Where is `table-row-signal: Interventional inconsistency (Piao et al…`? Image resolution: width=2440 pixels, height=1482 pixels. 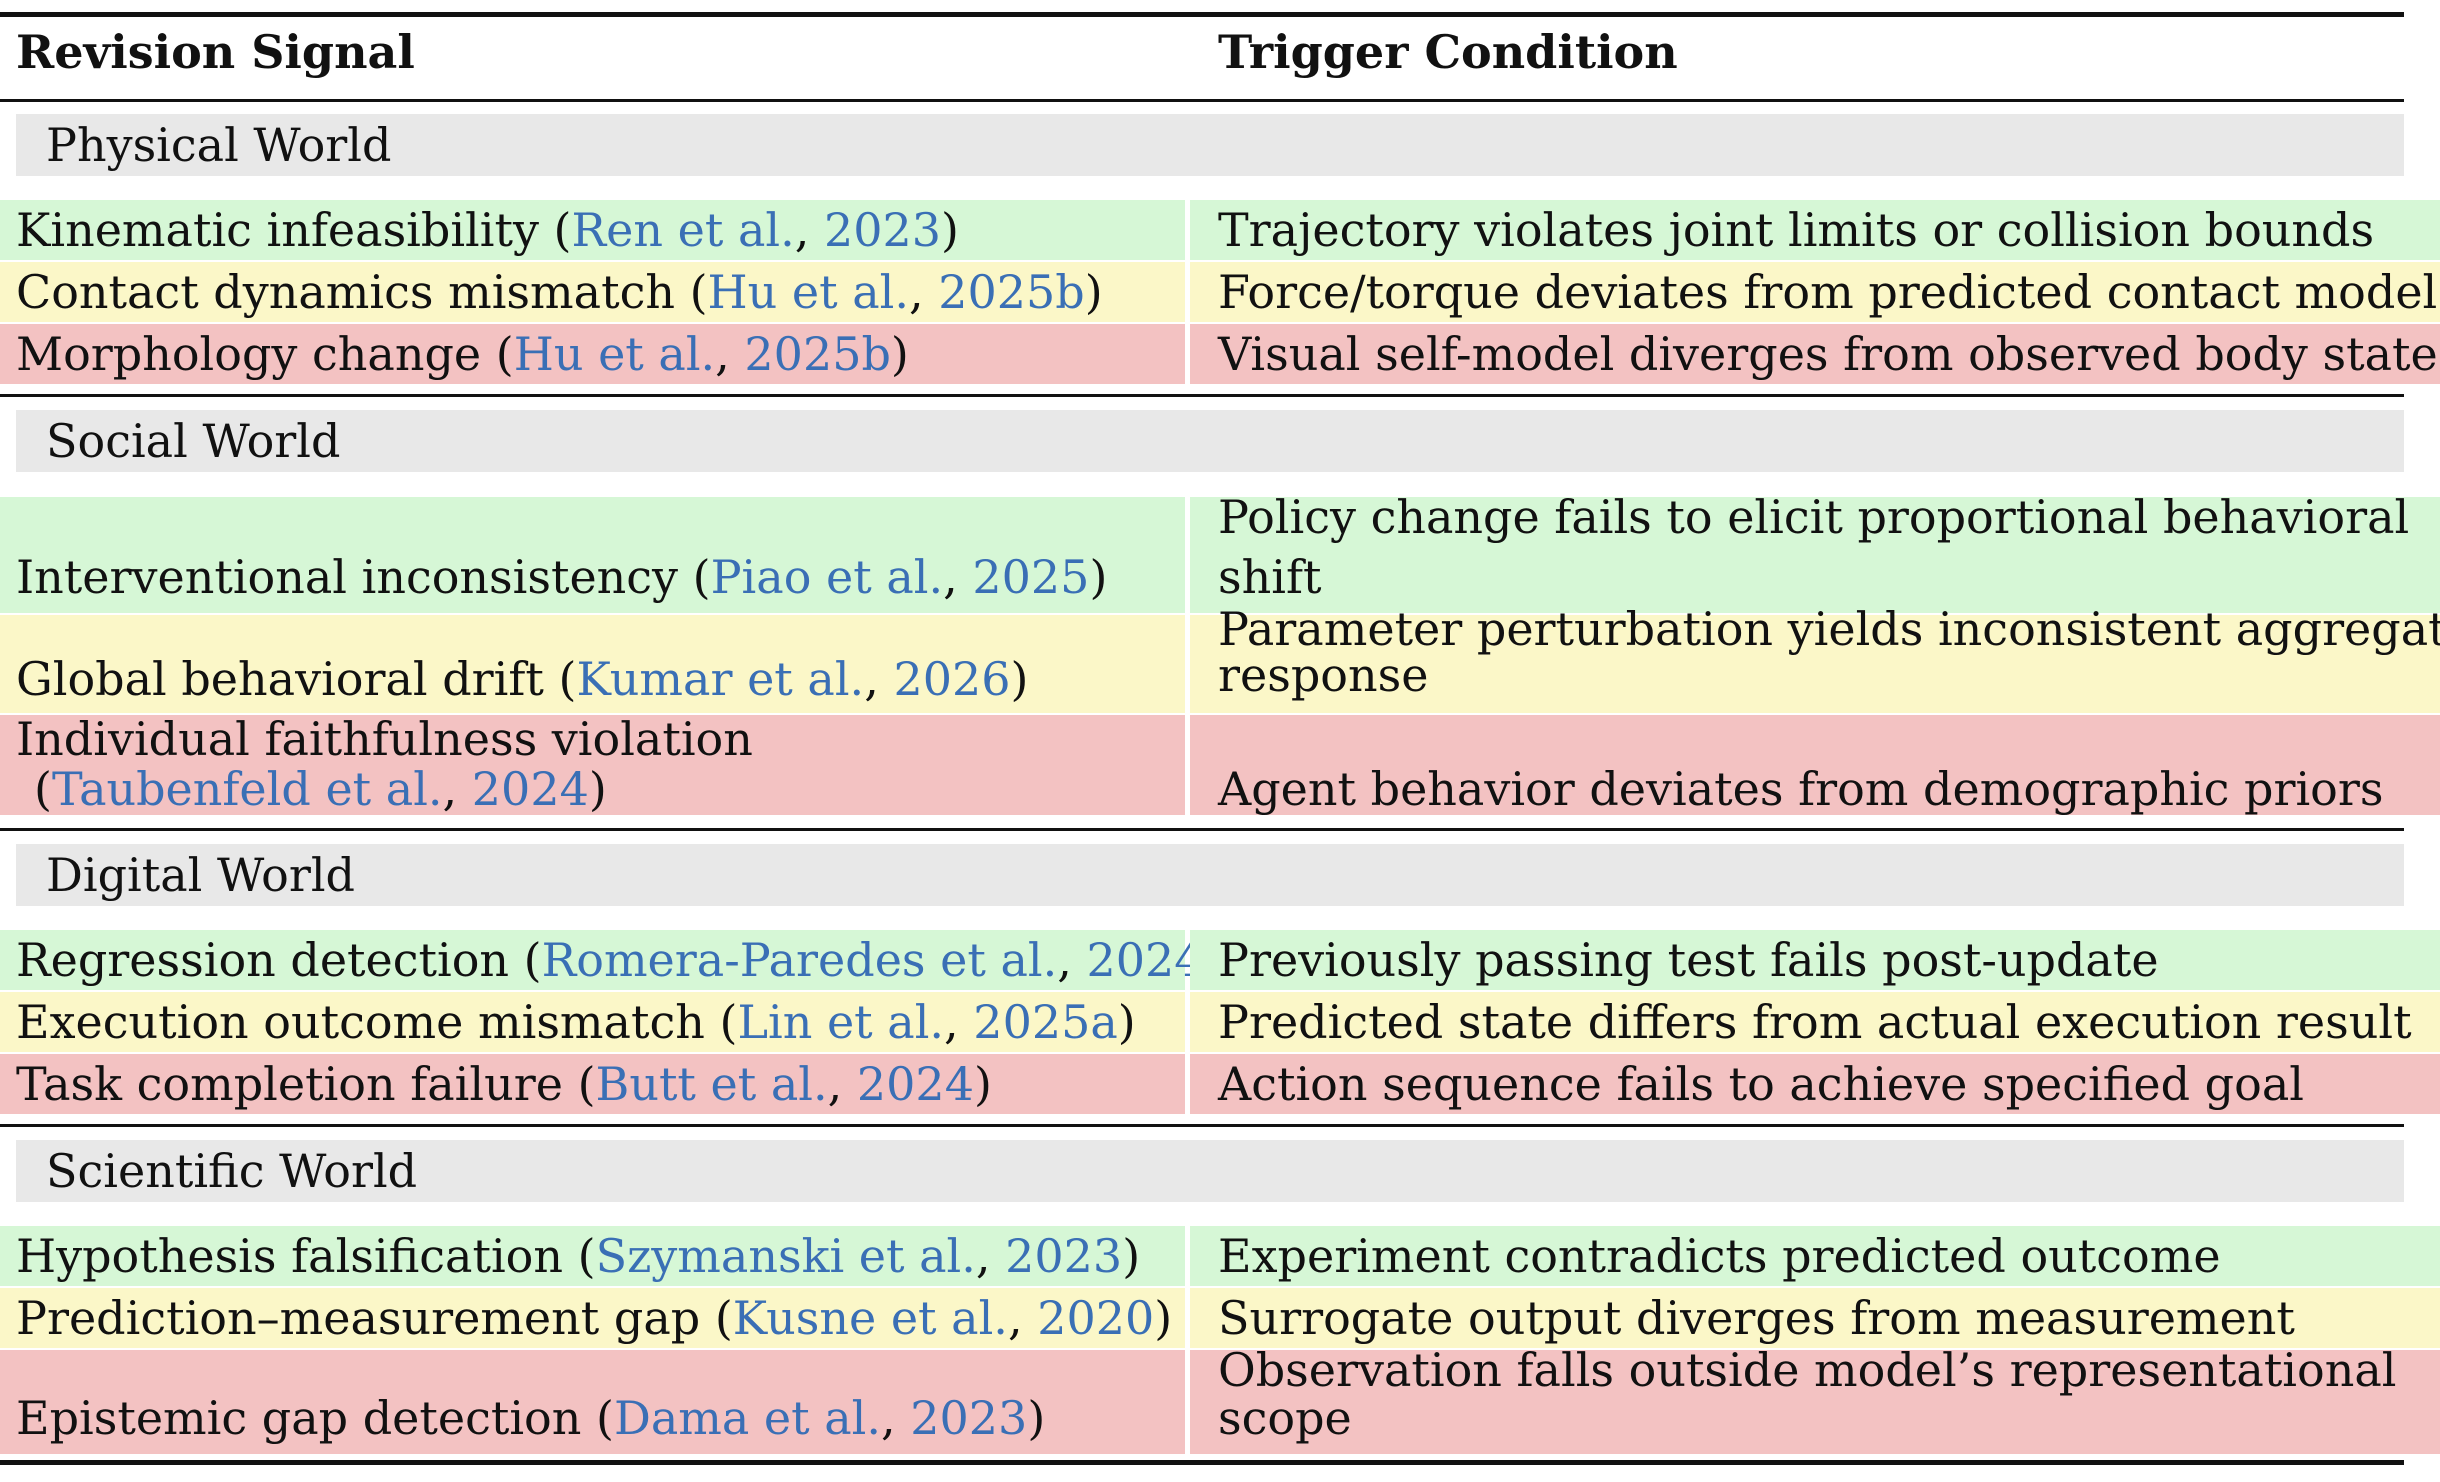 table-row-signal: Interventional inconsistency (Piao et al… is located at coordinates (592, 555).